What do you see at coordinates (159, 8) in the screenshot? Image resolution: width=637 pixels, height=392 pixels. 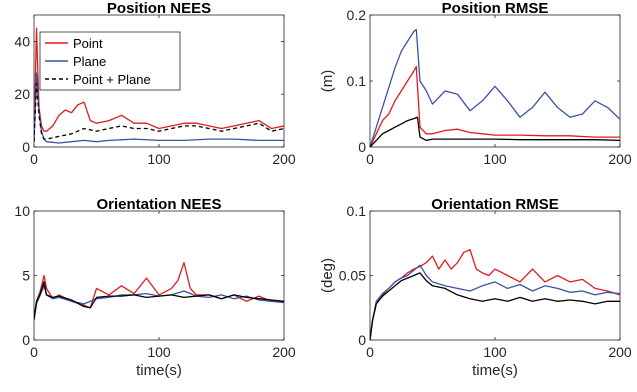 I see `chart-title: Position NEES` at bounding box center [159, 8].